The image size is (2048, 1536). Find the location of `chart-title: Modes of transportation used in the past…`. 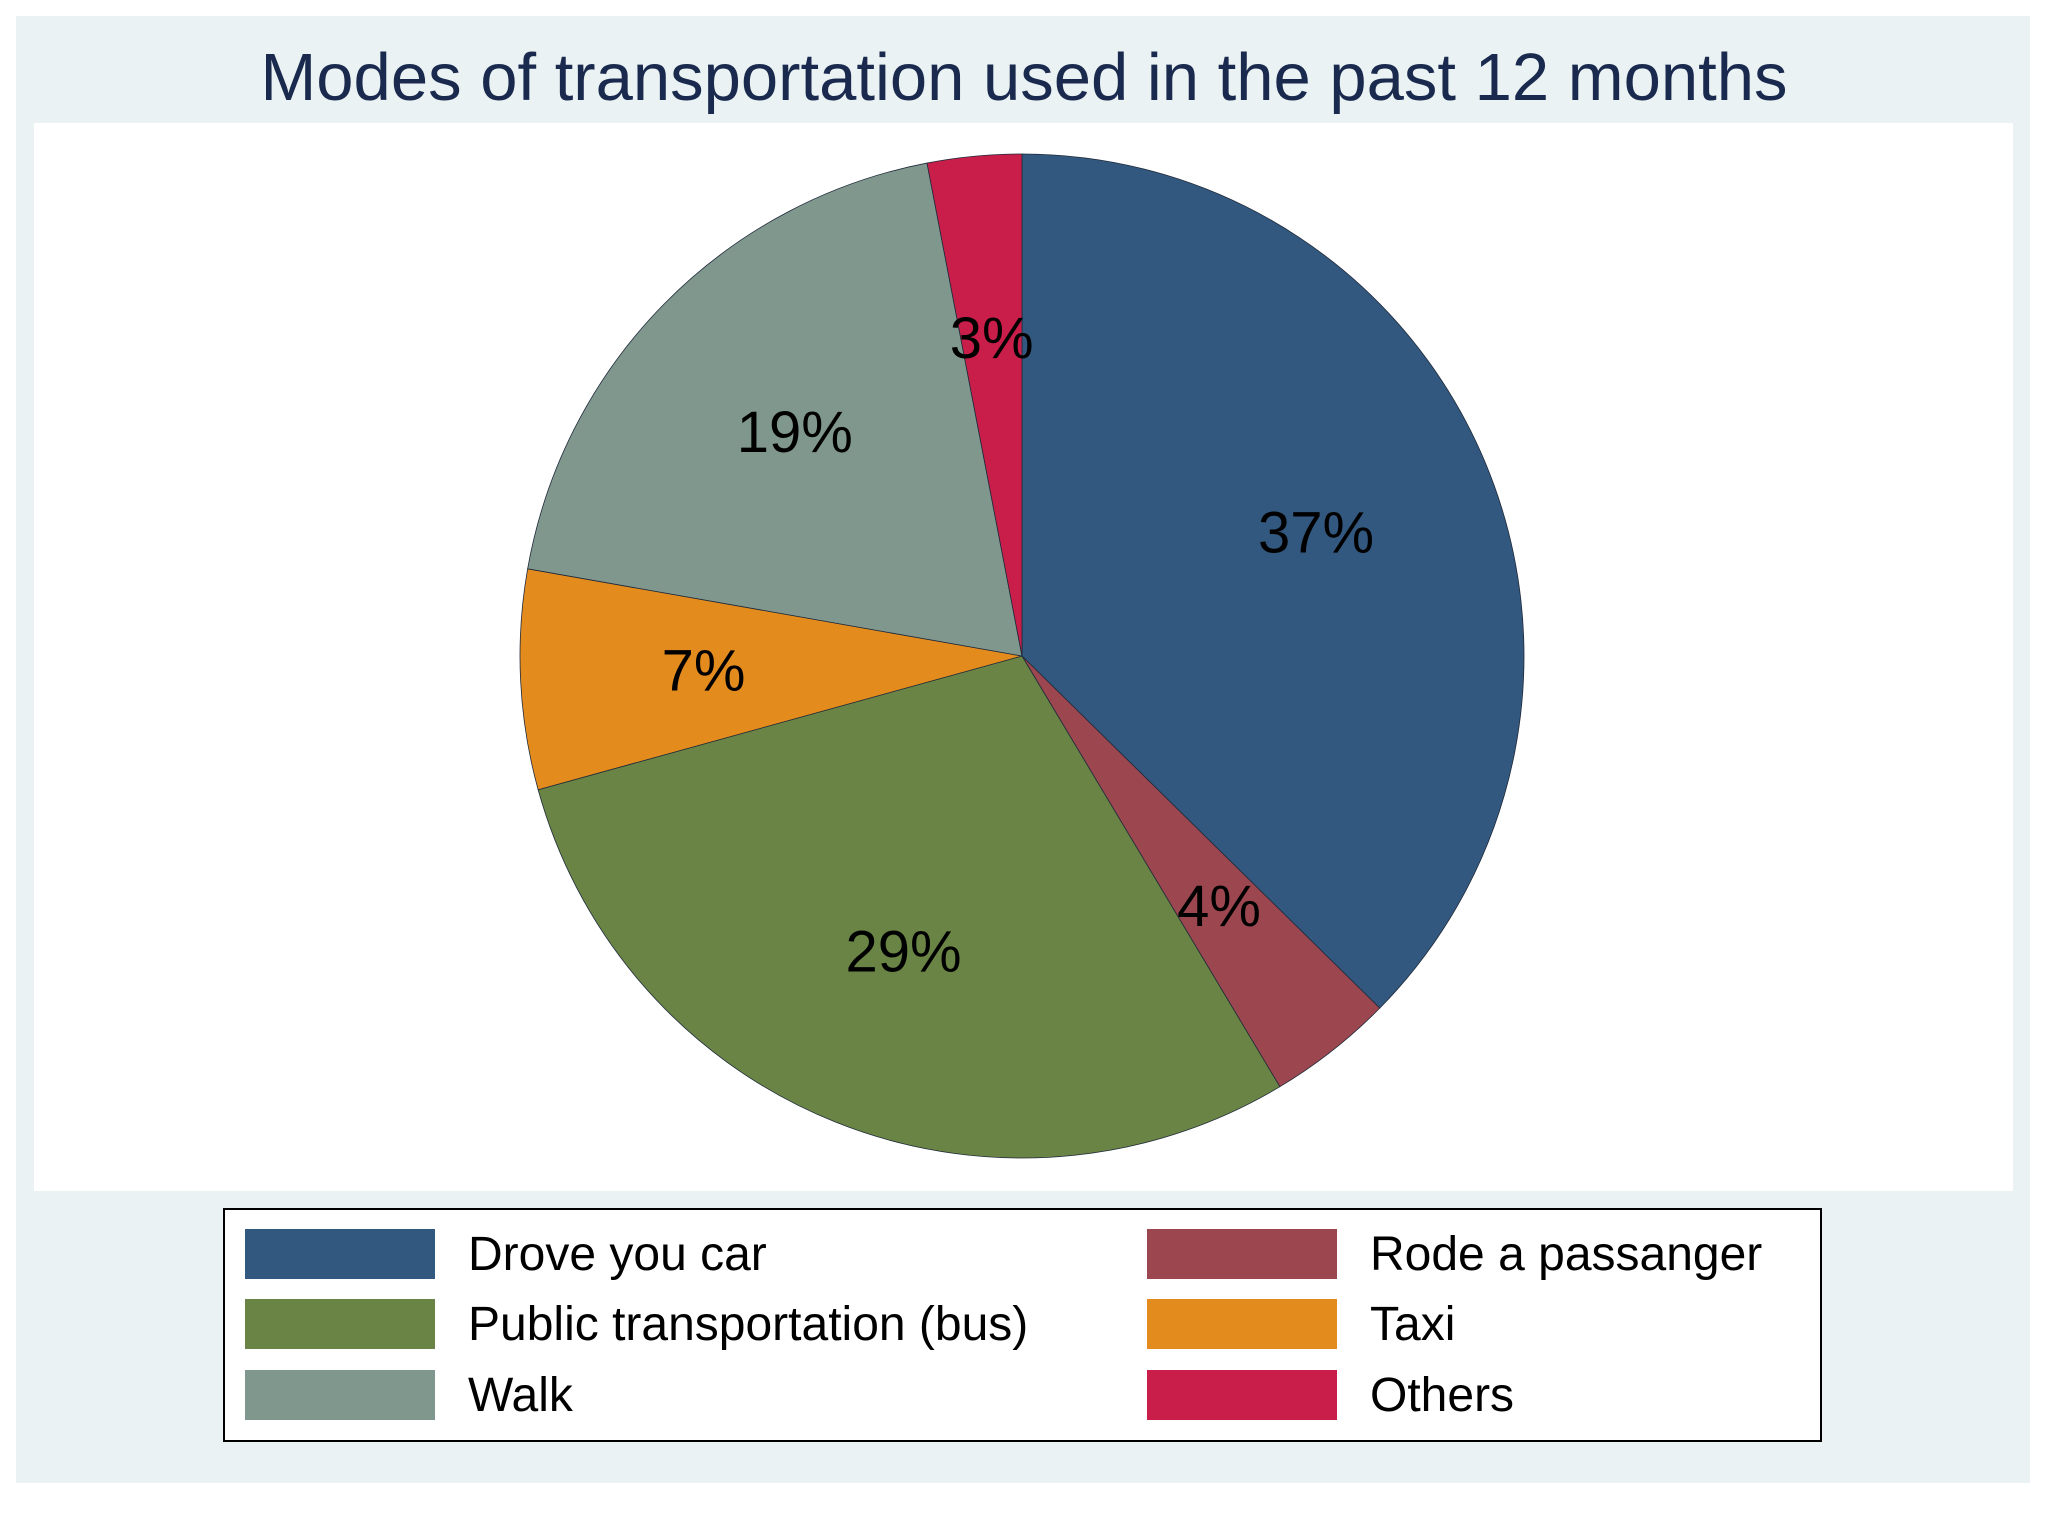

chart-title: Modes of transportation used in the past… is located at coordinates (1024, 77).